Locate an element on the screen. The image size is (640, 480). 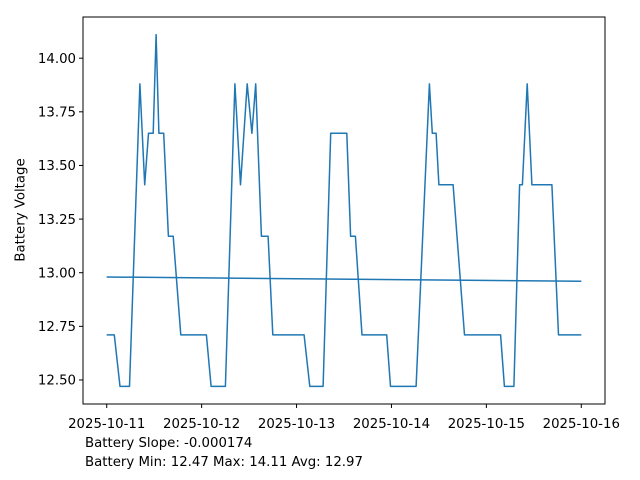
y-tick-label: 13.25 is located at coordinates (57, 220).